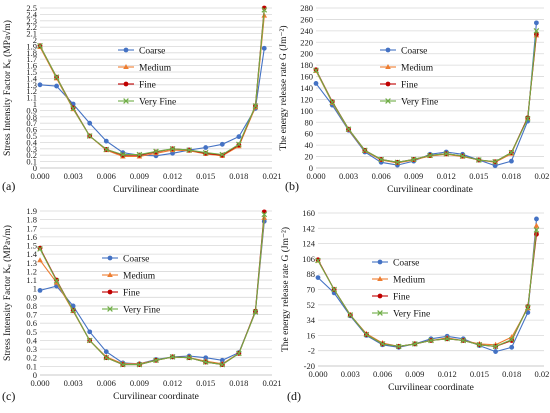  I want to click on y-axis-label: The energy release rate G (Jm⁻²), so click(285, 289).